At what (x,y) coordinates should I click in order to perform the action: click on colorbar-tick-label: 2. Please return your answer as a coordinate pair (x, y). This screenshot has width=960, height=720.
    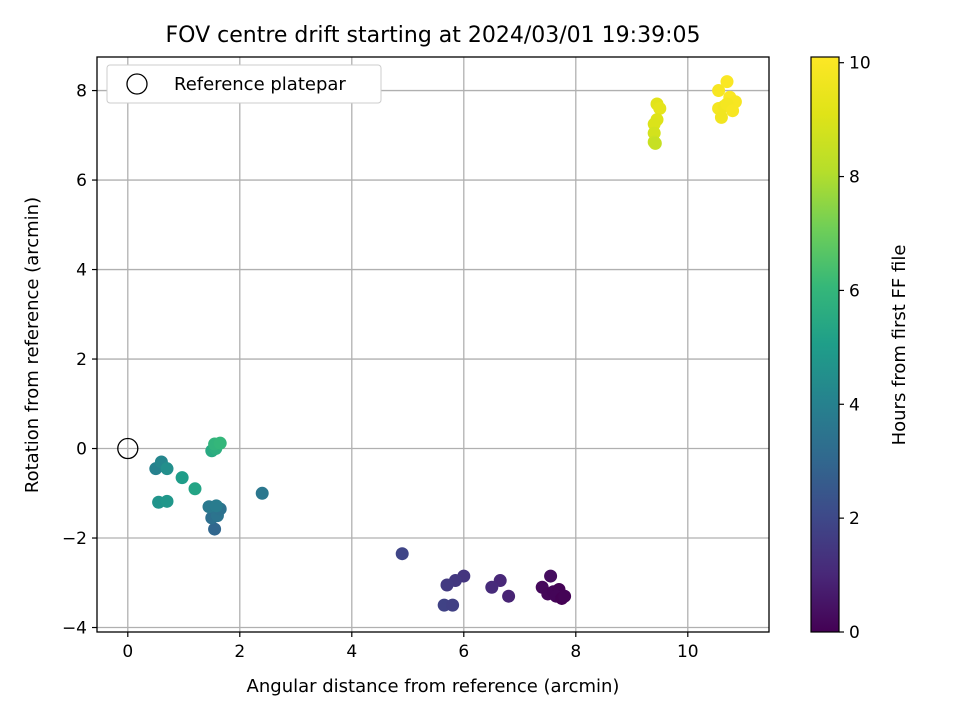
    Looking at the image, I should click on (854, 519).